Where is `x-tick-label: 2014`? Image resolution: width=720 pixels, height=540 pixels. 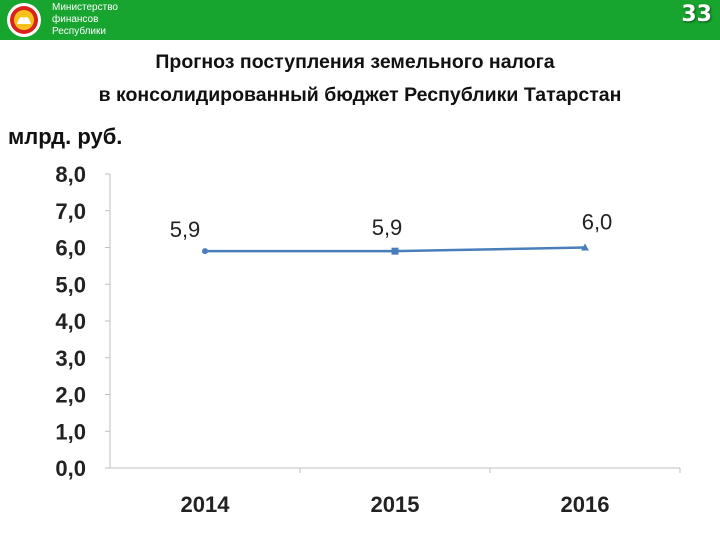
x-tick-label: 2014 is located at coordinates (206, 504).